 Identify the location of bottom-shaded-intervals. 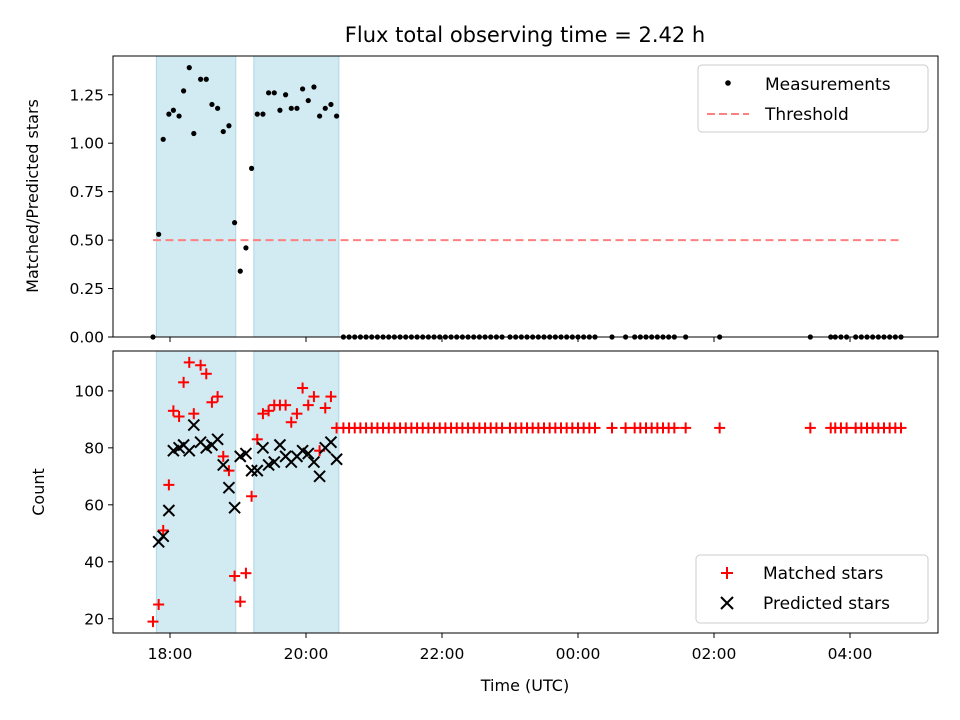
(247, 492).